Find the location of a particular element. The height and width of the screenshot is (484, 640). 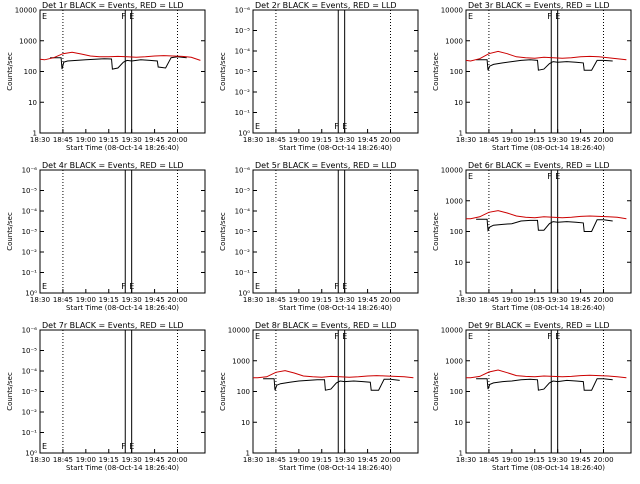

y-tick-label: 10⁻¹ is located at coordinates (243, 273).